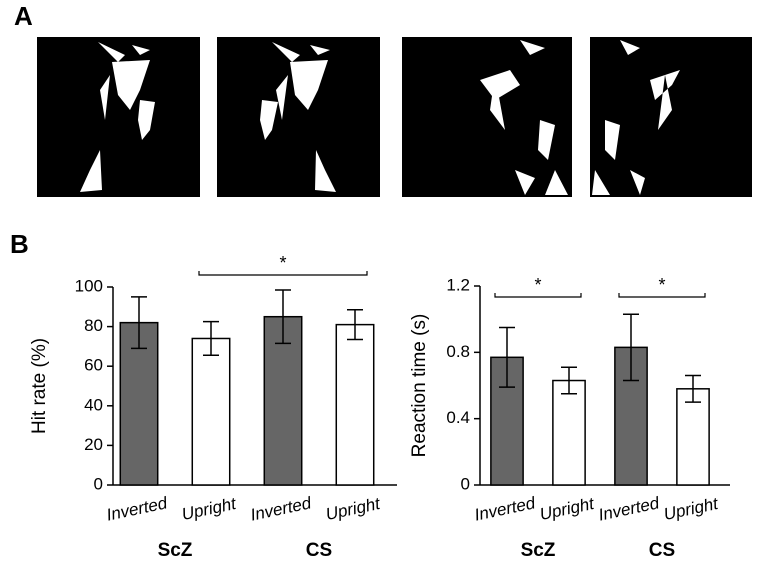 The height and width of the screenshot is (564, 766). I want to click on y-tick-label: 100, so click(89, 285).